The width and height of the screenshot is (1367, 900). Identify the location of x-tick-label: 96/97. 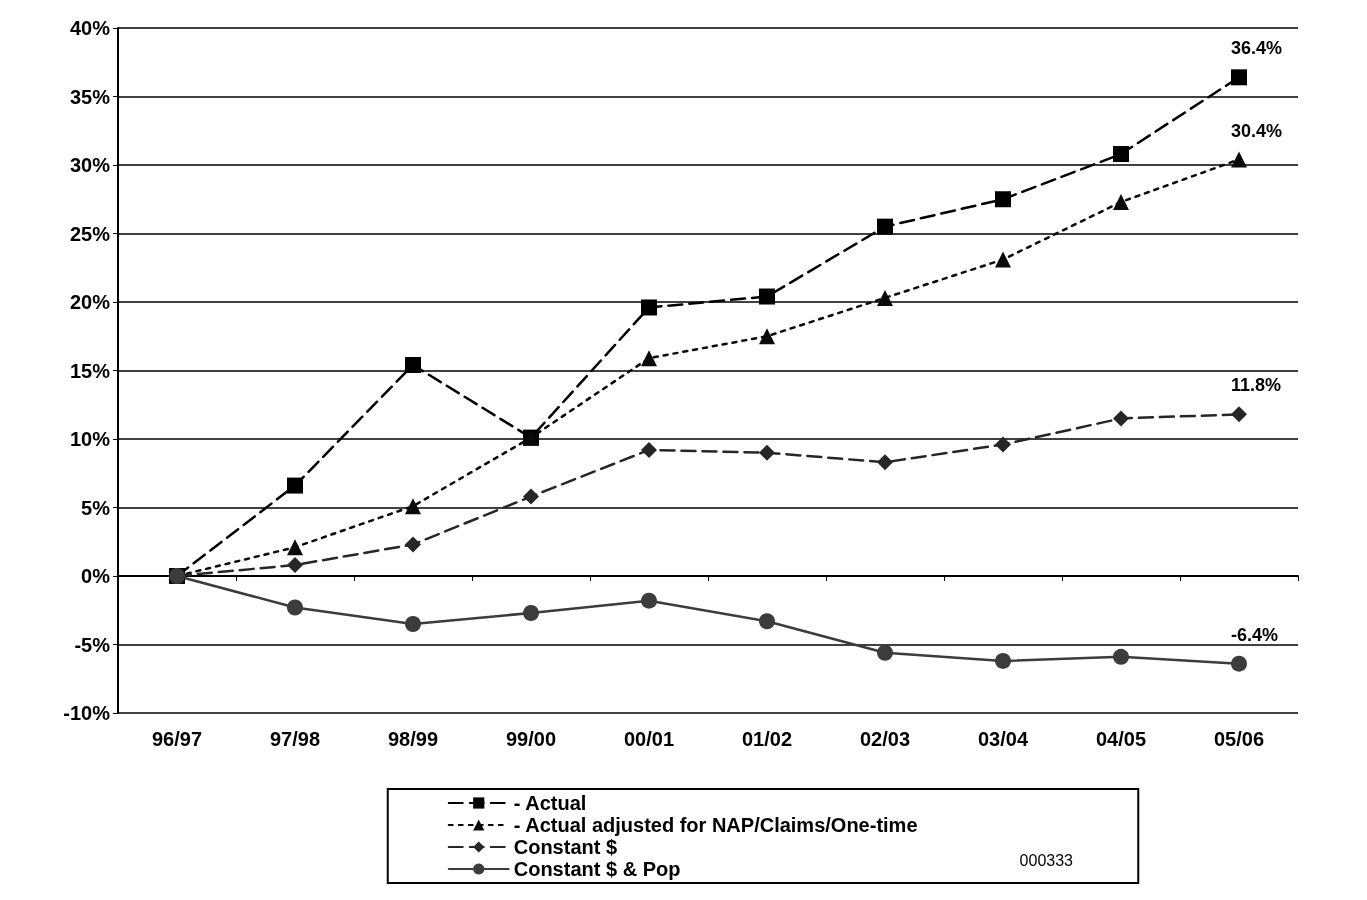
(177, 739).